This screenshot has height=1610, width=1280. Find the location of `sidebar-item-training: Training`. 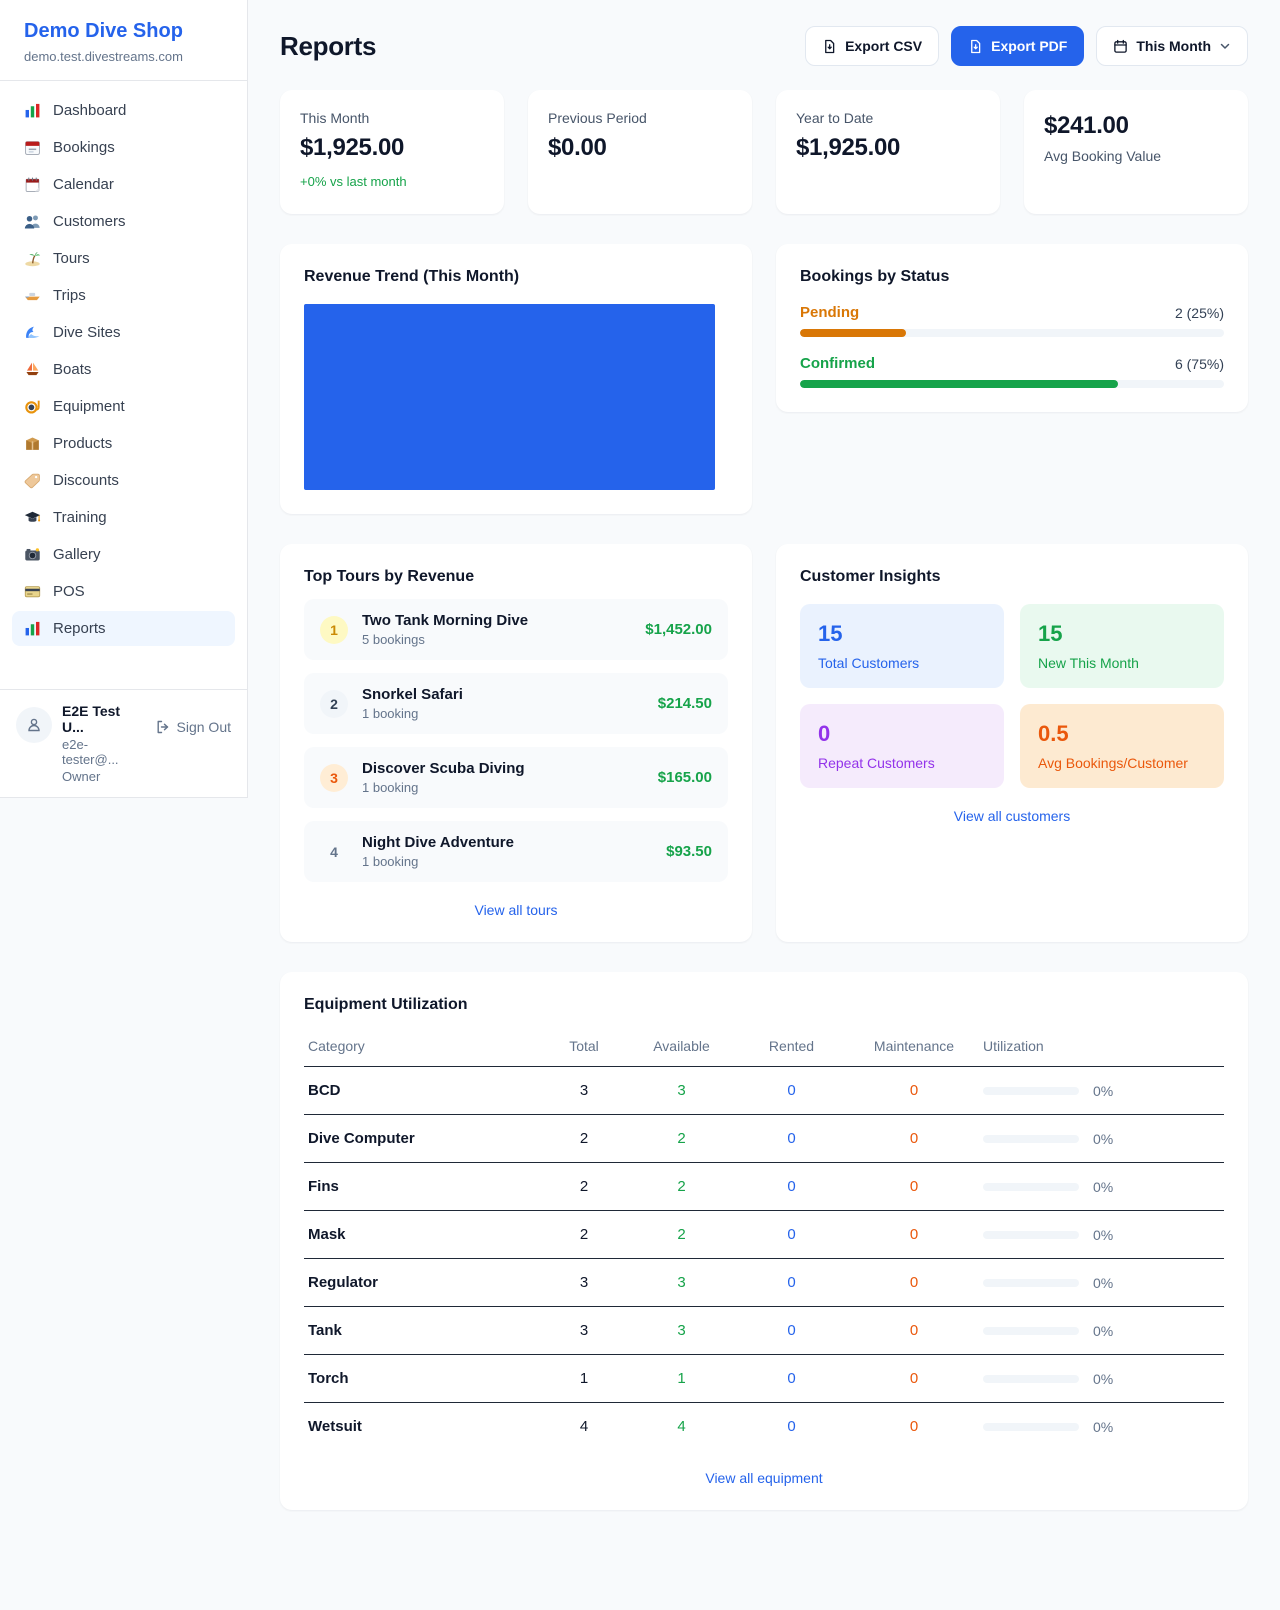

sidebar-item-training: Training is located at coordinates (123, 517).